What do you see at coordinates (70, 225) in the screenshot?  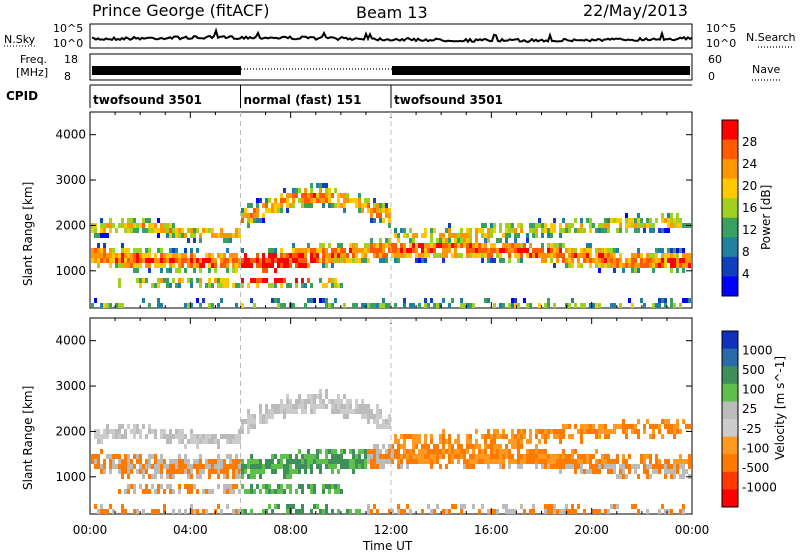 I see `y-tick-label: 2000` at bounding box center [70, 225].